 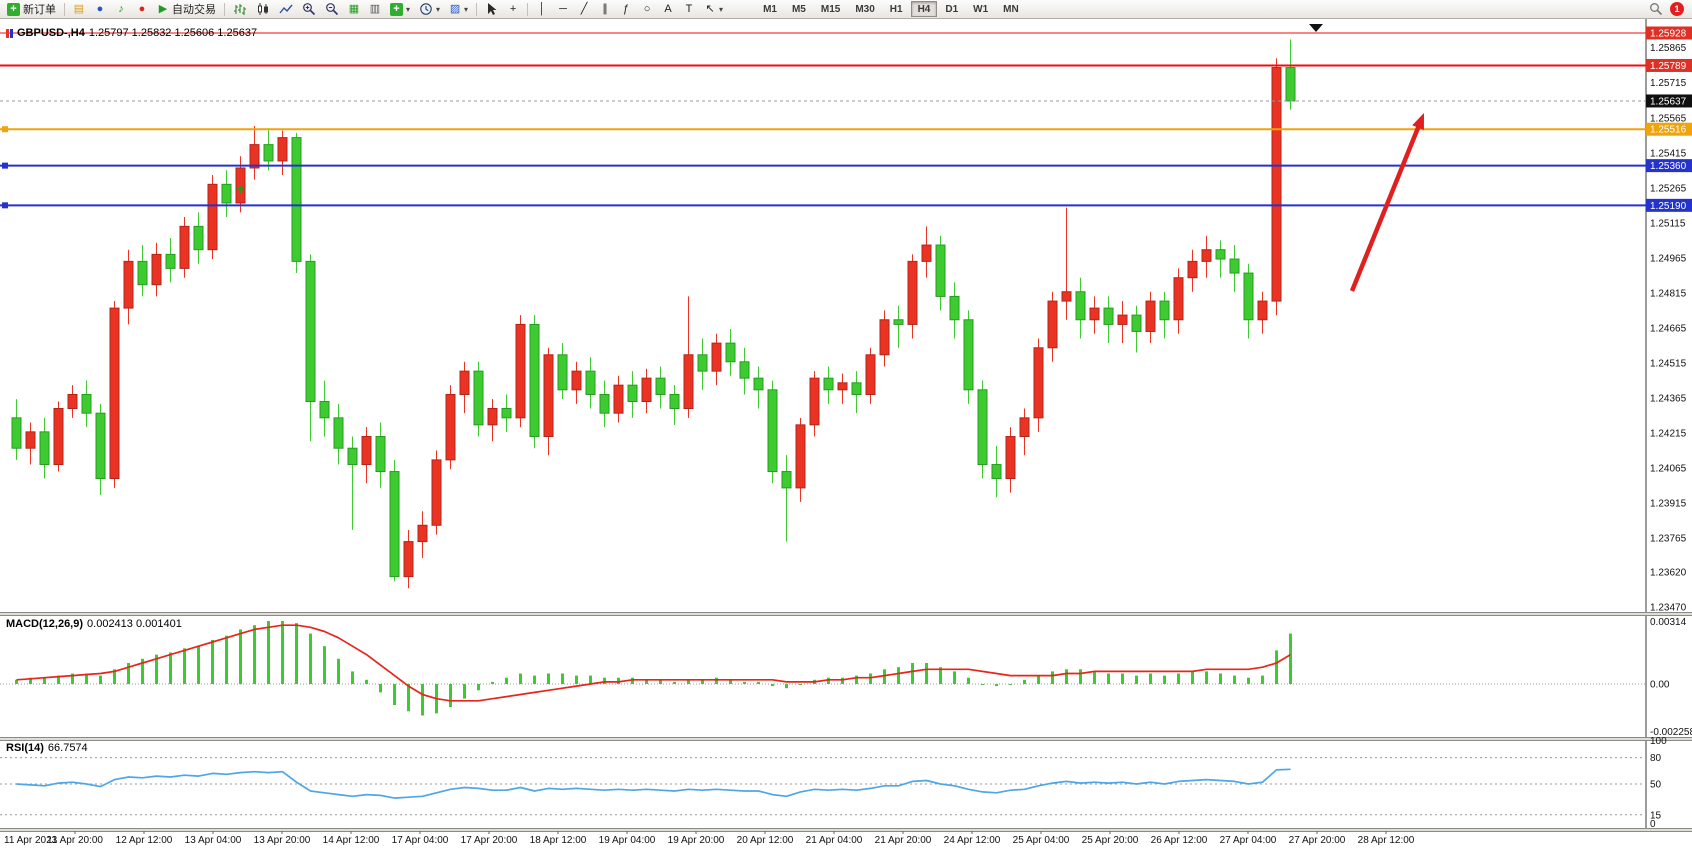 What do you see at coordinates (513, 9) in the screenshot?
I see `crosshair-button: +` at bounding box center [513, 9].